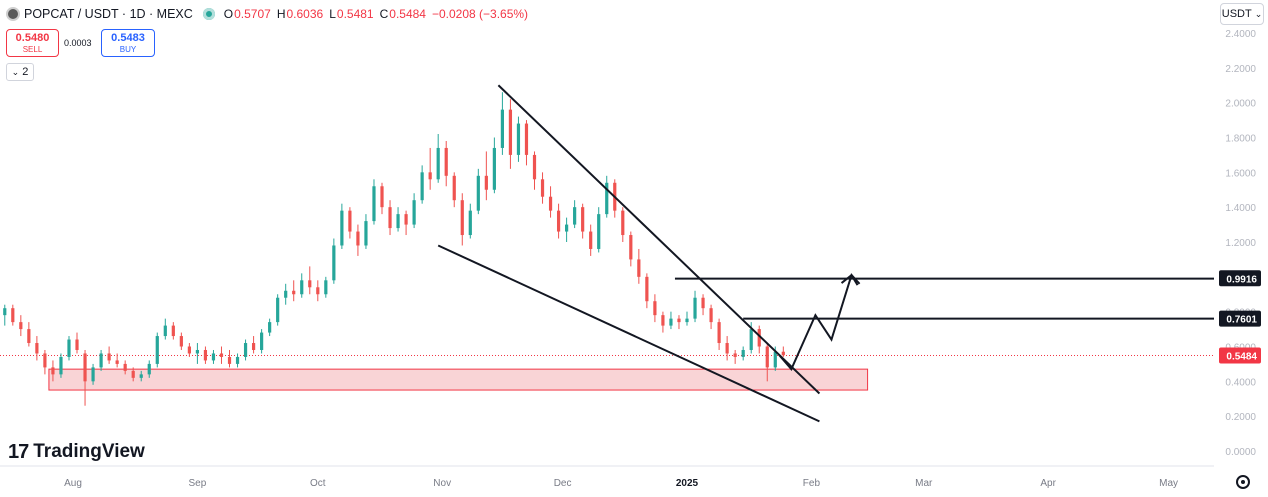 This screenshot has height=497, width=1268. What do you see at coordinates (252, 14) in the screenshot?
I see `open-value: 0.5707` at bounding box center [252, 14].